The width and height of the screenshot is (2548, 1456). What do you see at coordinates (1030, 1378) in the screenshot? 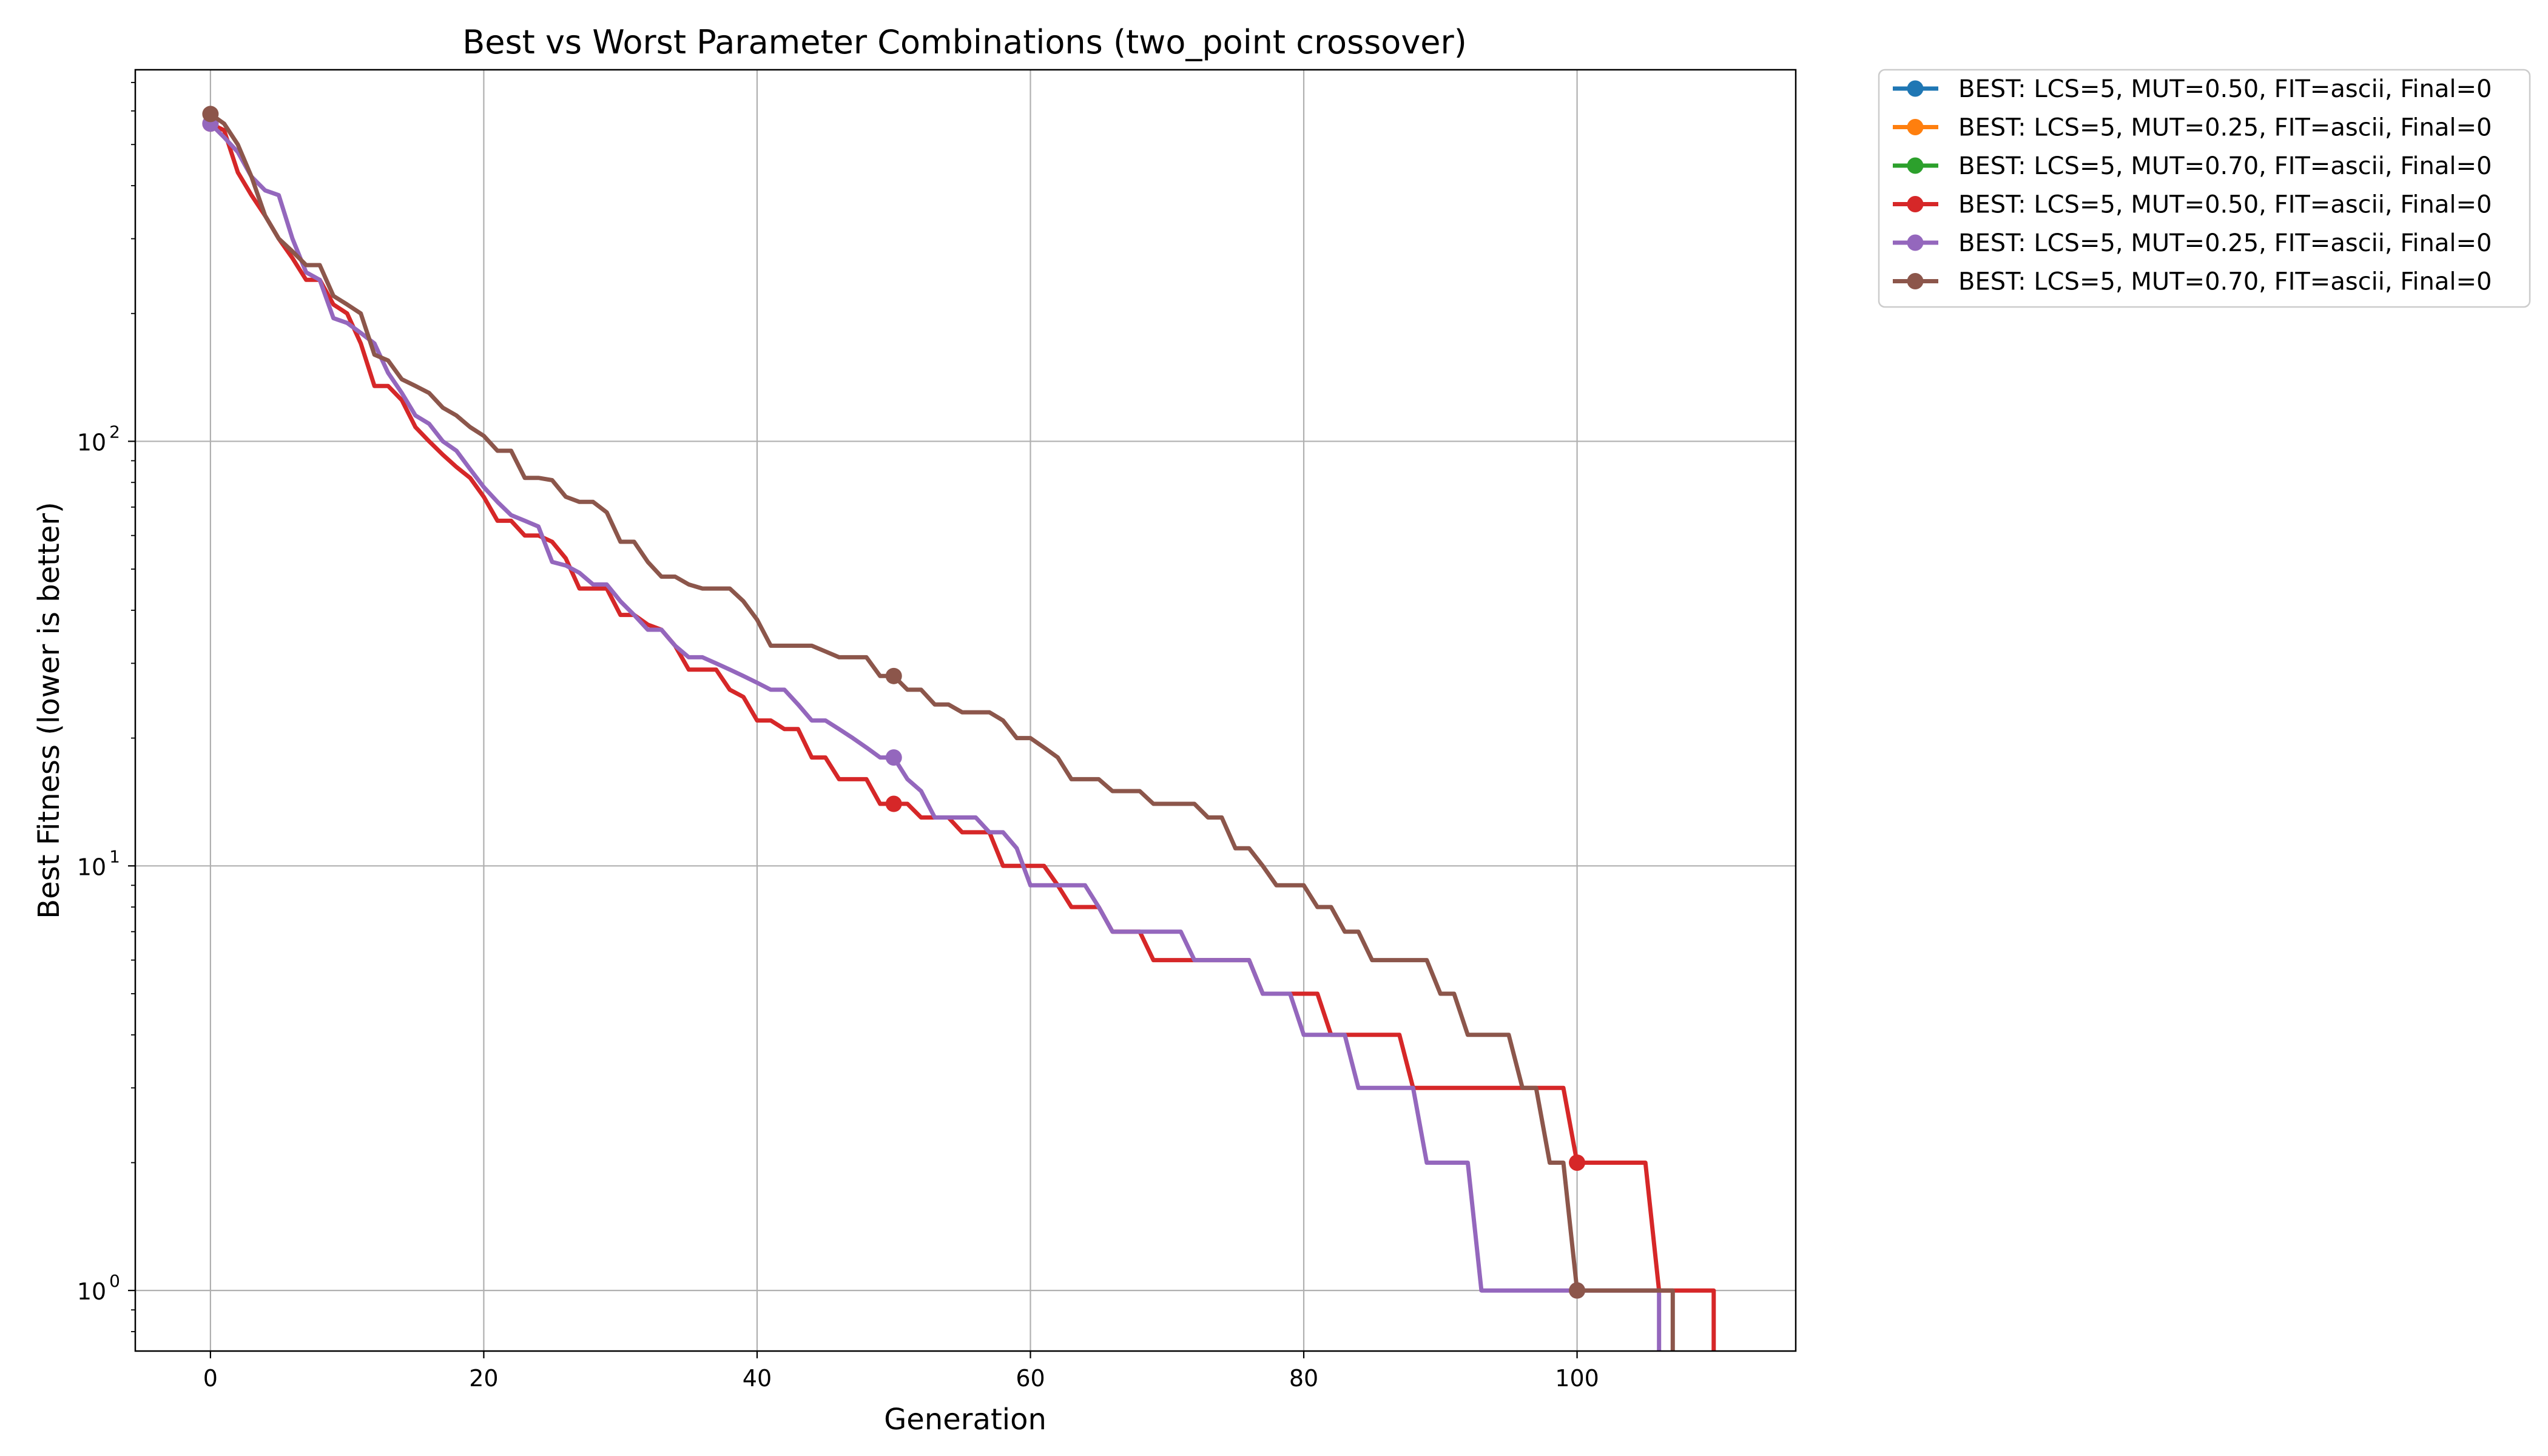
I see `x-tick-label: 60` at bounding box center [1030, 1378].